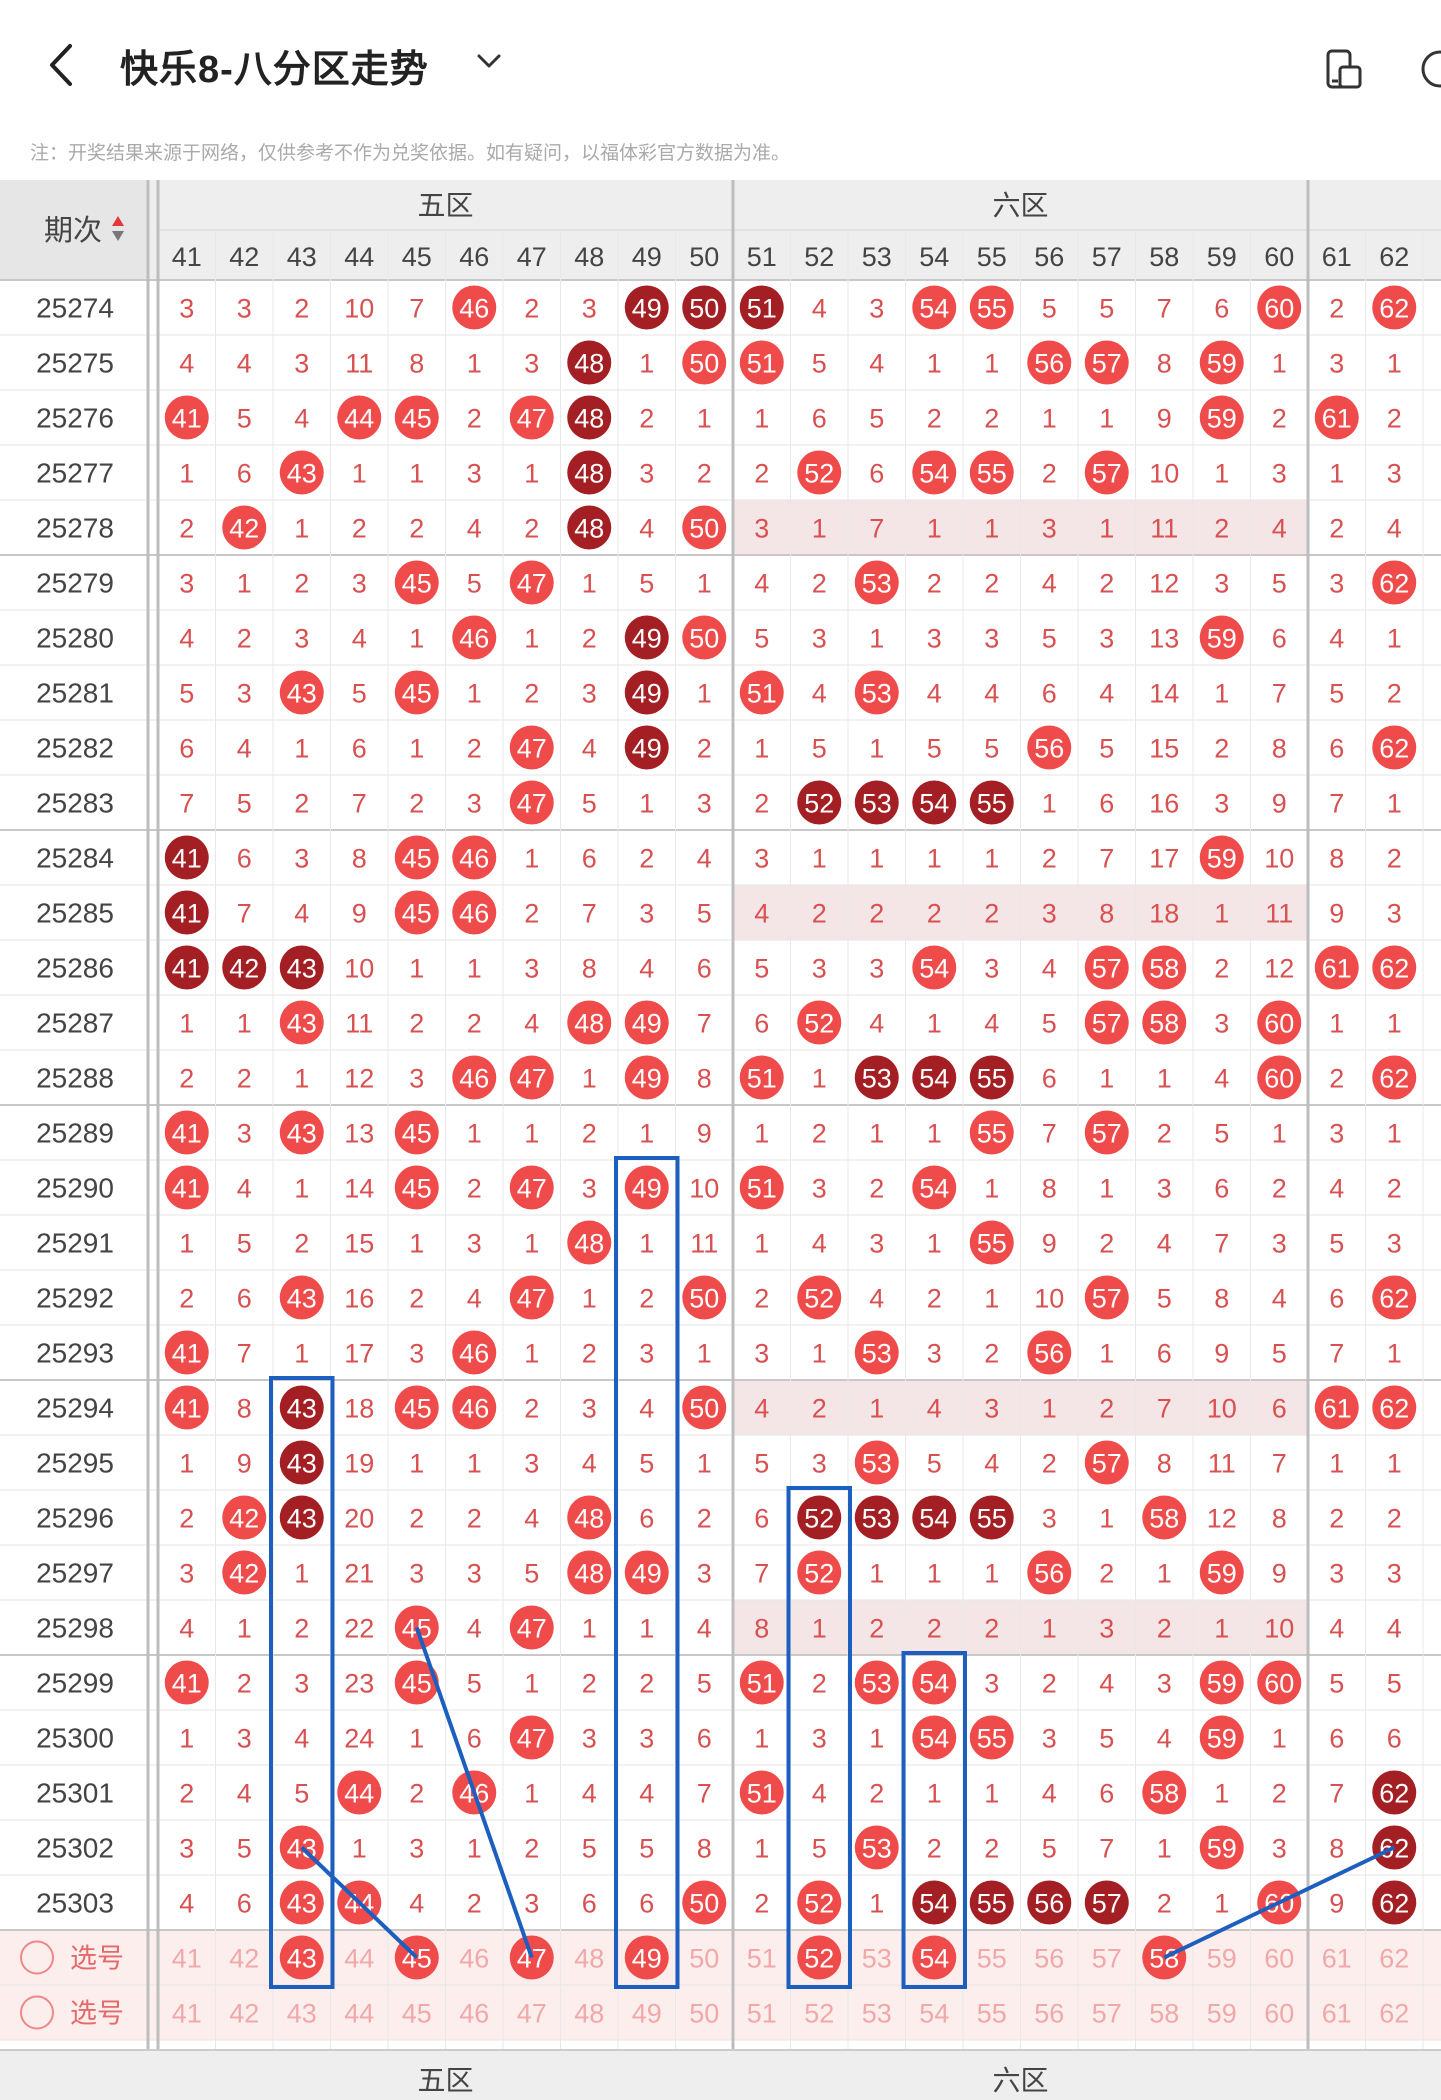  Describe the element at coordinates (489, 61) in the screenshot. I see `chevron-down-icon` at that location.